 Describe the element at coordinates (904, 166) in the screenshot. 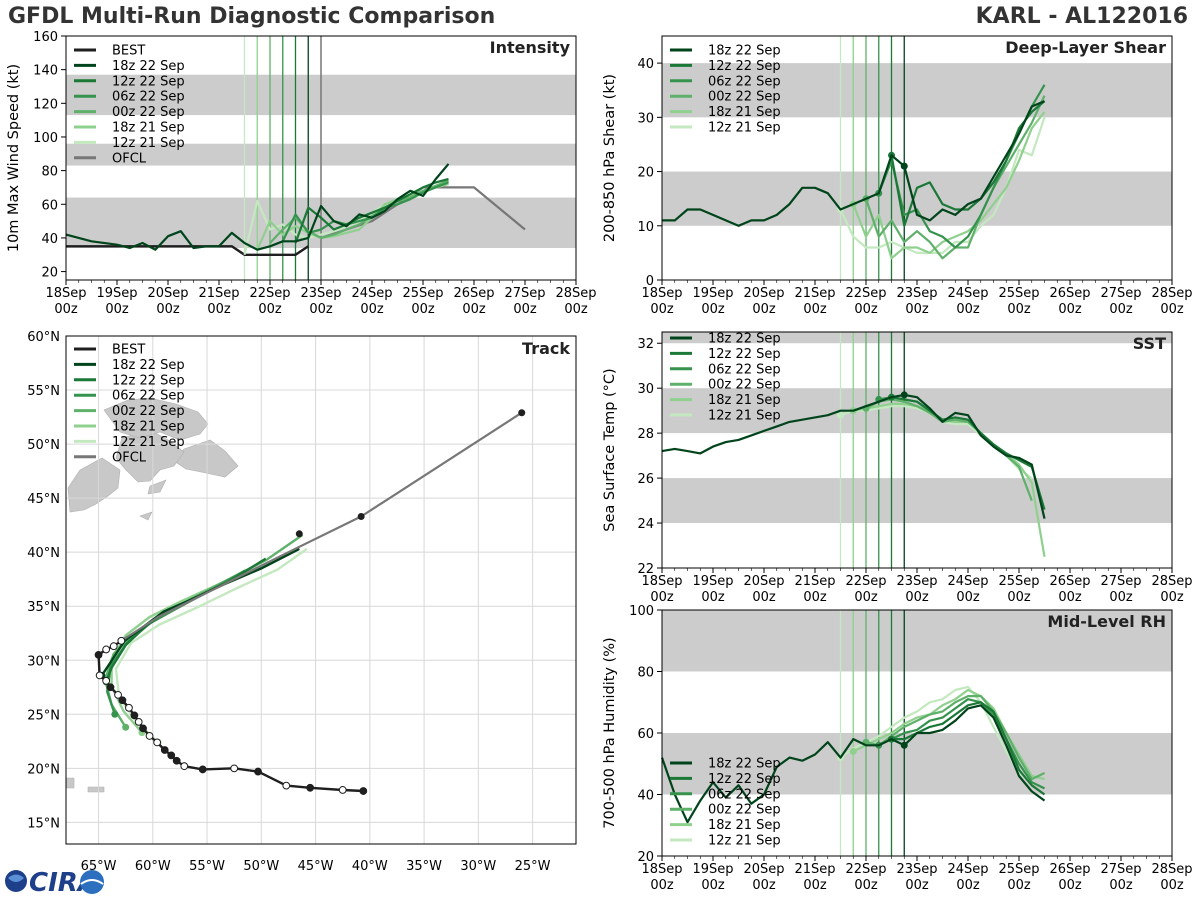

I see `shear-init-marker` at that location.